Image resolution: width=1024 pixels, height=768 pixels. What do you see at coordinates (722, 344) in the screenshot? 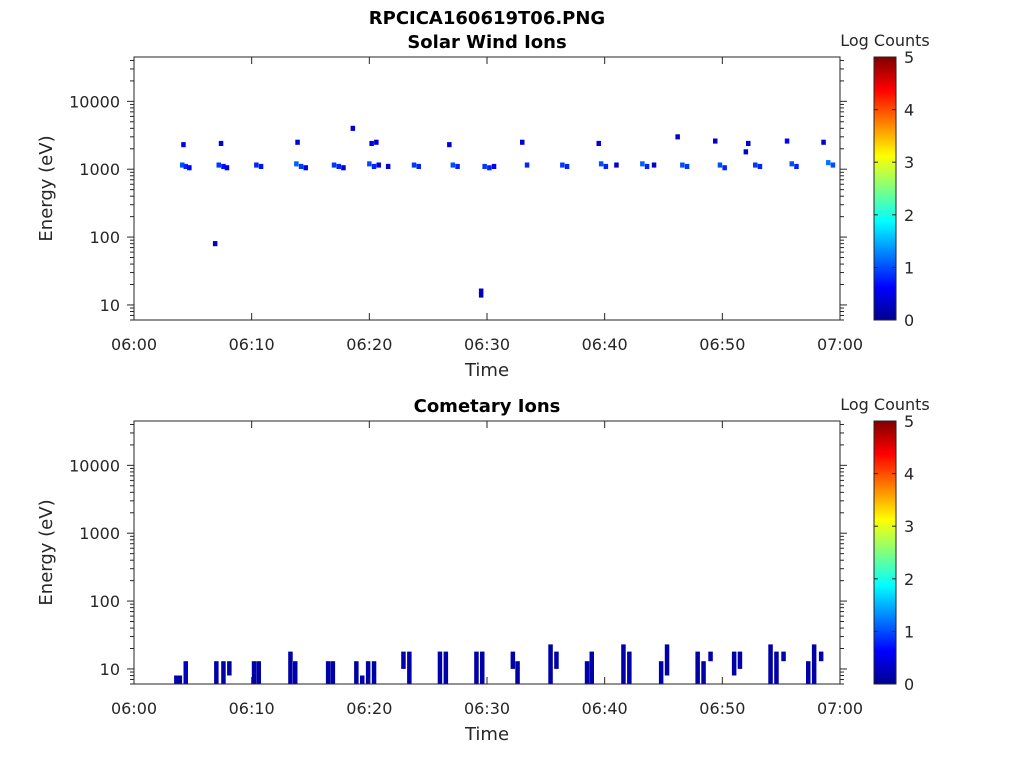
I see `panel-1-xtick-label-5: 06:50` at bounding box center [722, 344].